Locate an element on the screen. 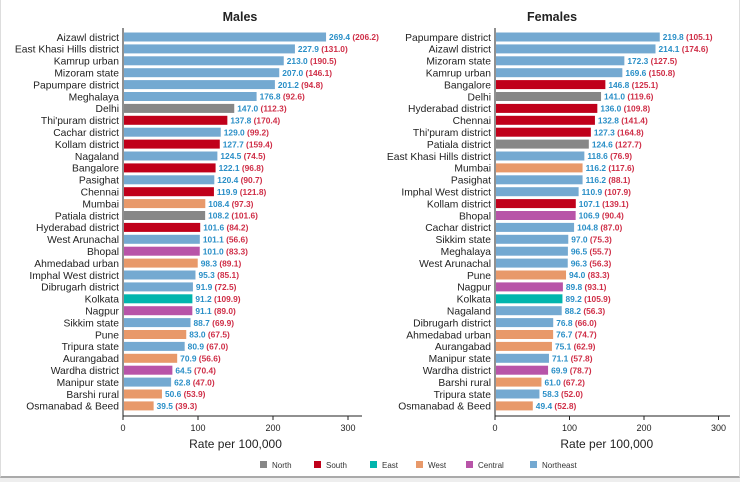 The image size is (740, 482). data-label: 214.1 (174.6) is located at coordinates (684, 49).